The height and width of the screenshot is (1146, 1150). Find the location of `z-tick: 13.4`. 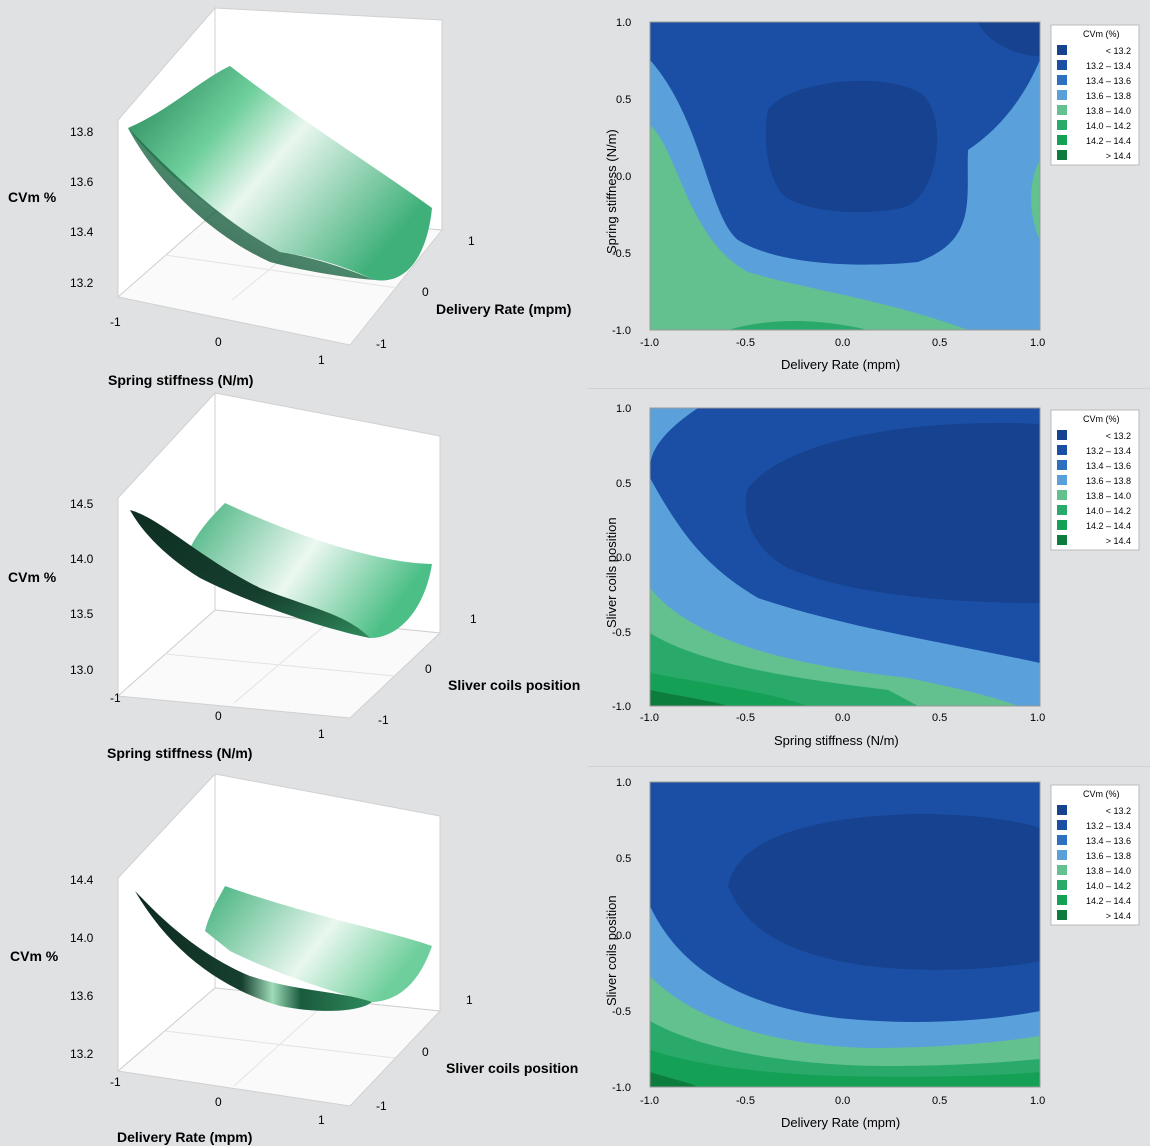

z-tick: 13.4 is located at coordinates (82, 232).